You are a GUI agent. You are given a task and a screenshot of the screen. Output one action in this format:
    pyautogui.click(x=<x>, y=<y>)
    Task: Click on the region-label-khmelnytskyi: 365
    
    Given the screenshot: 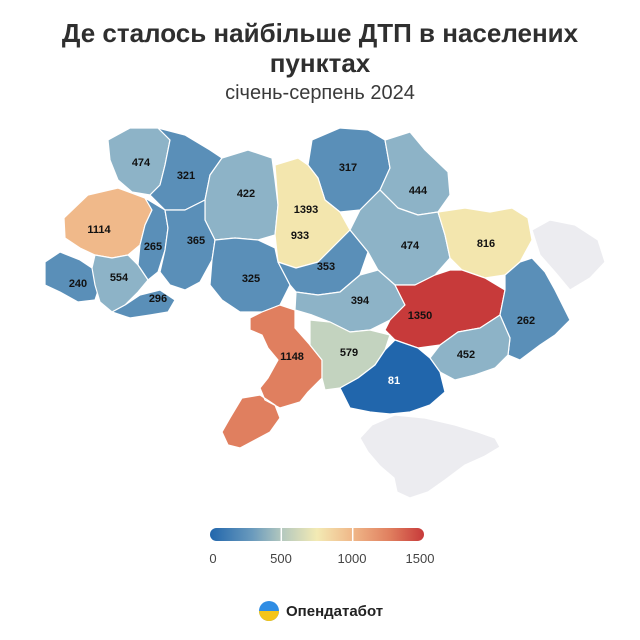 What is the action you would take?
    pyautogui.click(x=196, y=241)
    